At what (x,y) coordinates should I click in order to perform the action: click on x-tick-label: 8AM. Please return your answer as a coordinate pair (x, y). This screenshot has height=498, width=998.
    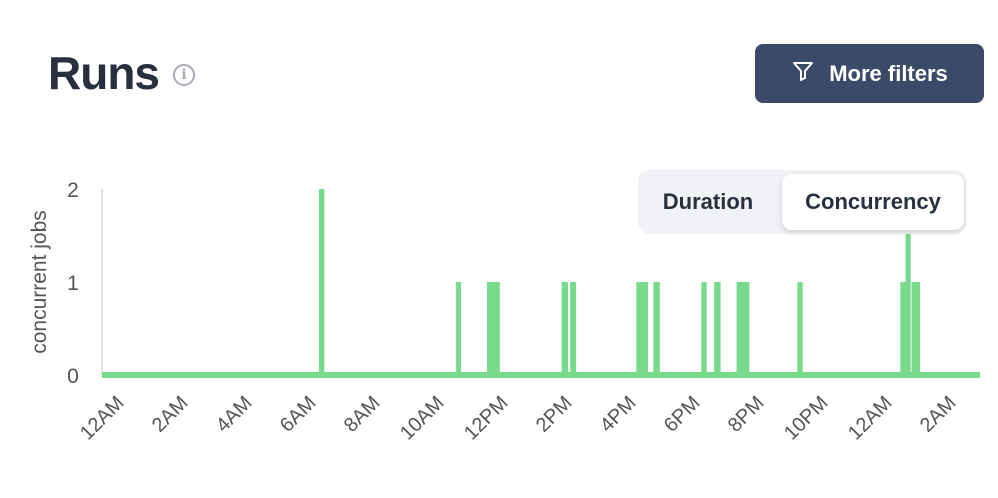
    Looking at the image, I should click on (362, 414).